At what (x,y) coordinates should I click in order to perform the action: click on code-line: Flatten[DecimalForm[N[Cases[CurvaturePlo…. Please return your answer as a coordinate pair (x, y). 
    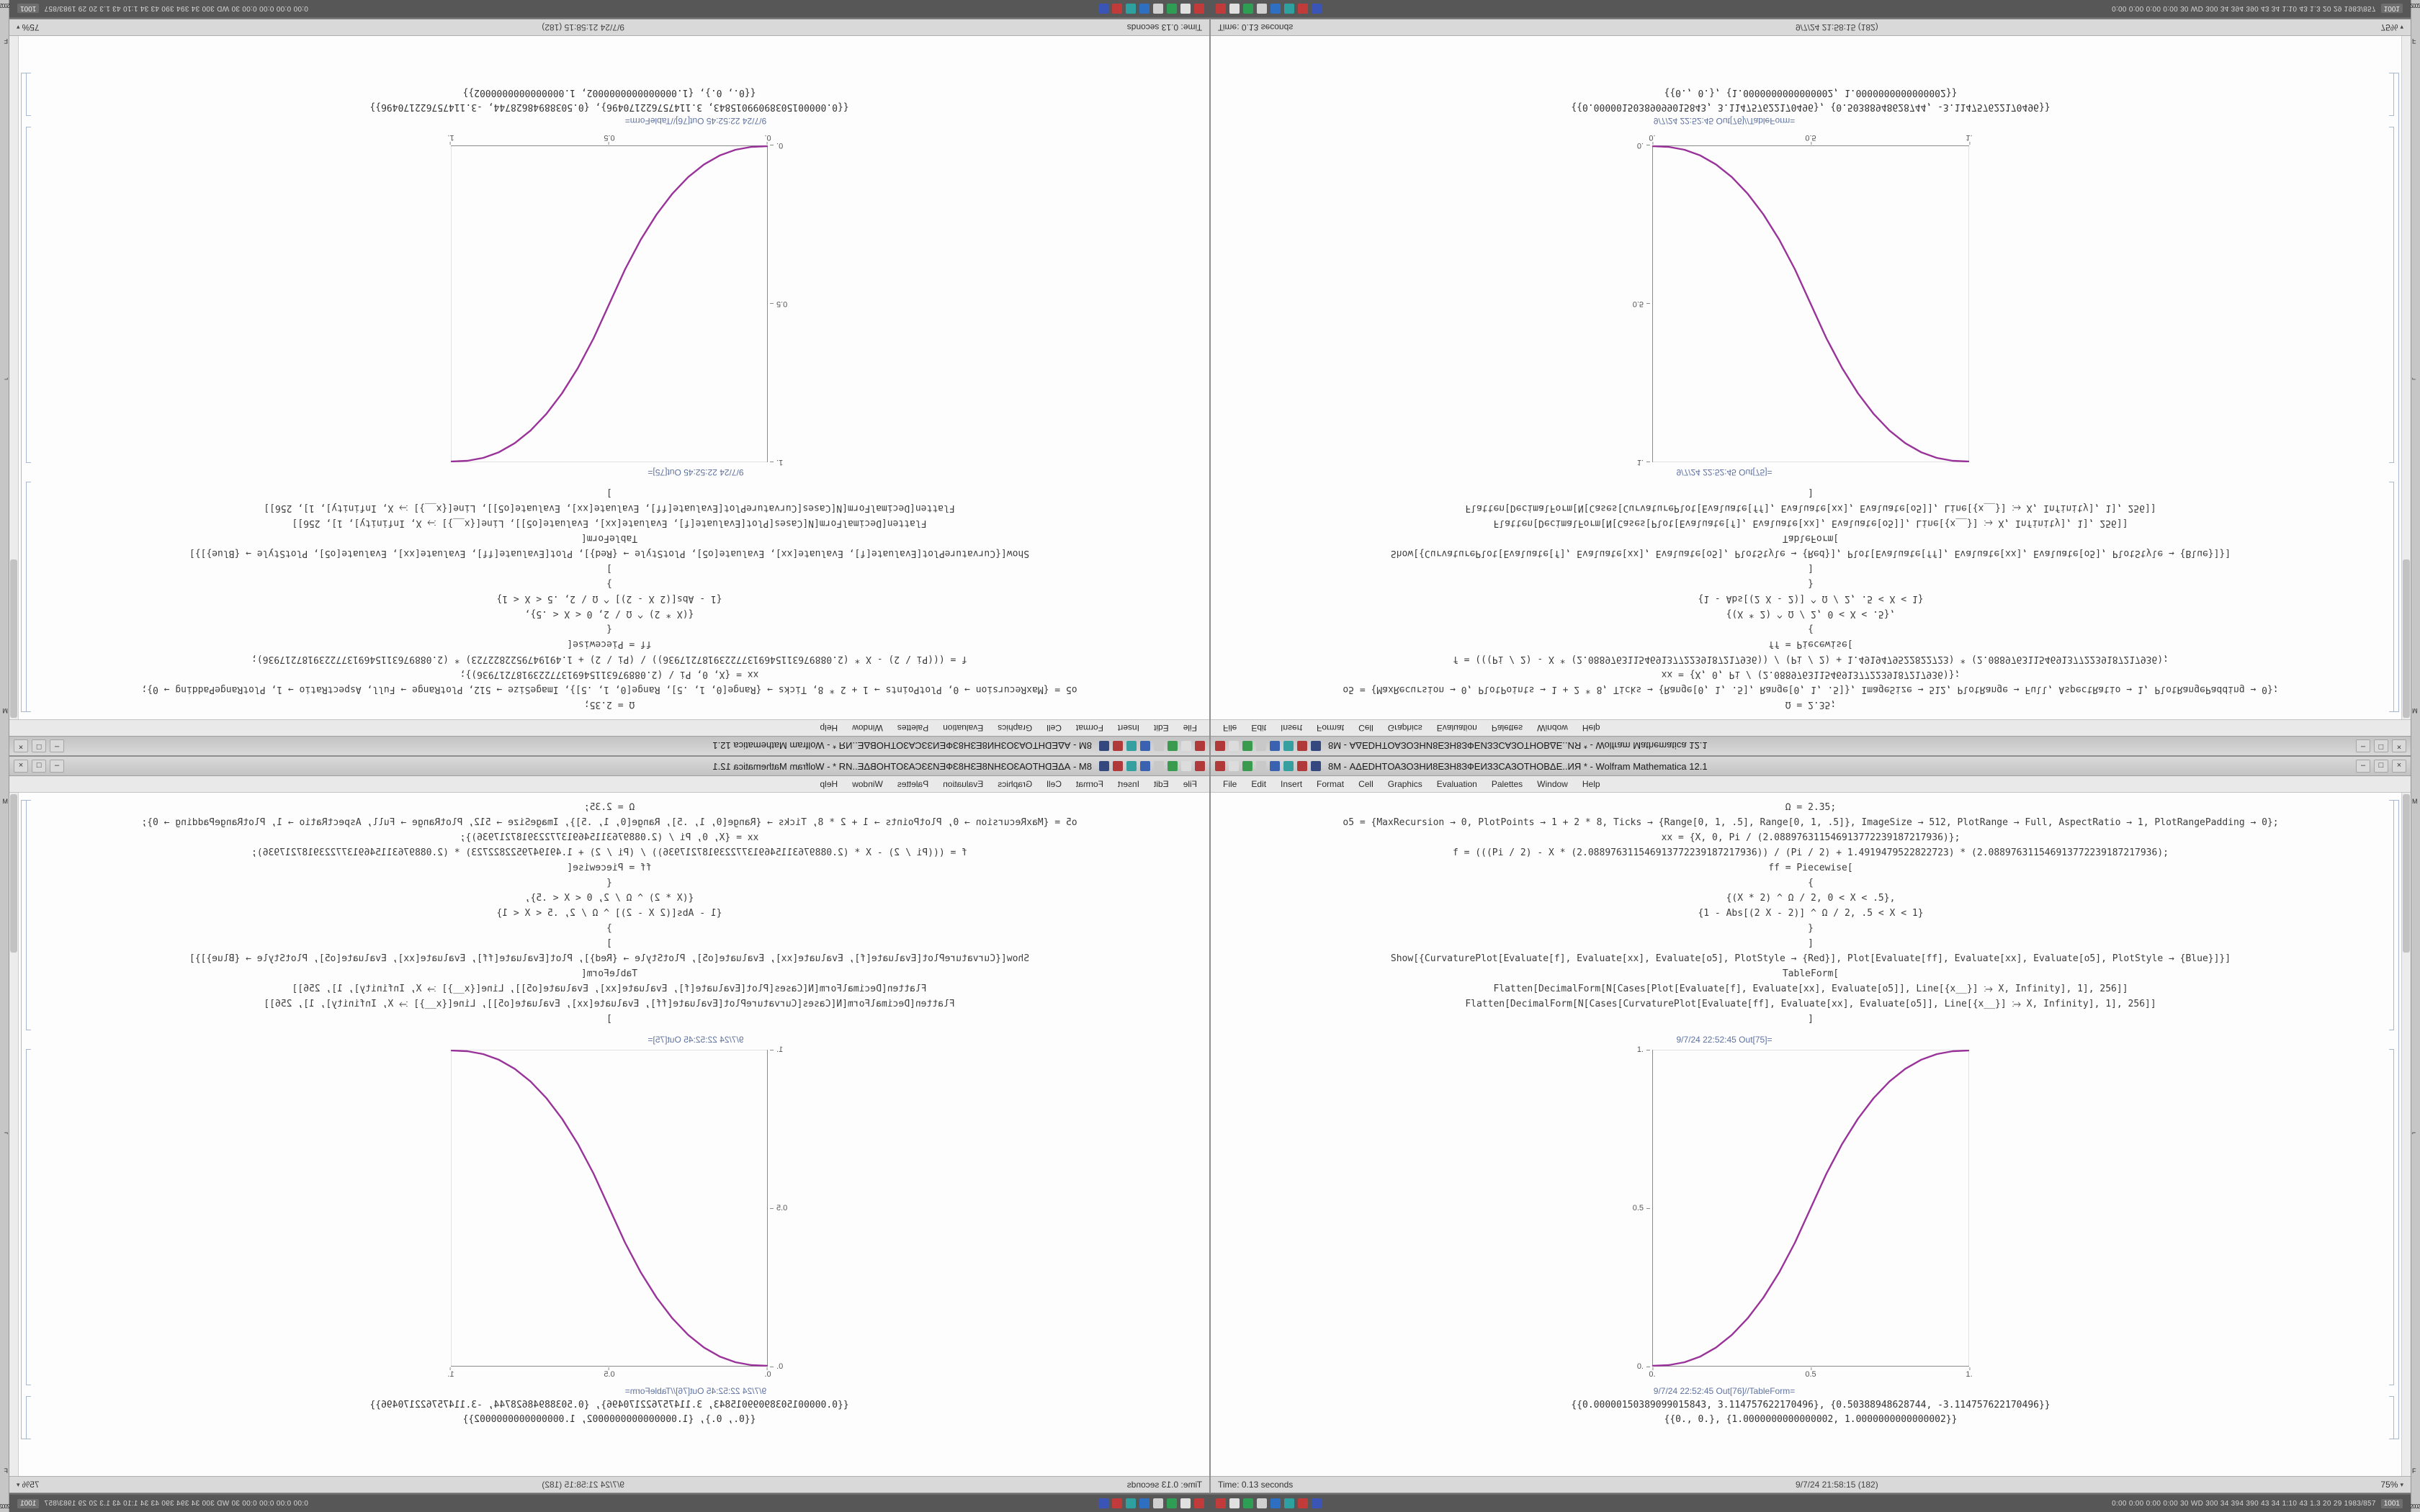
    Looking at the image, I should click on (609, 508).